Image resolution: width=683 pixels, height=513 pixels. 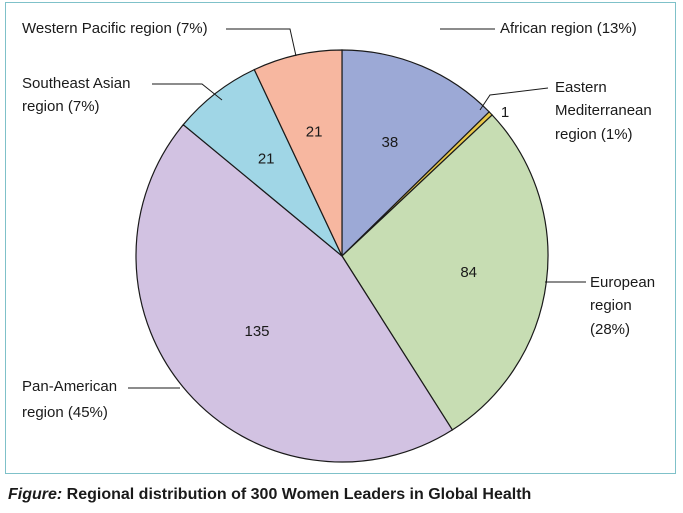 I want to click on slice-value-african-region: 38, so click(x=390, y=142).